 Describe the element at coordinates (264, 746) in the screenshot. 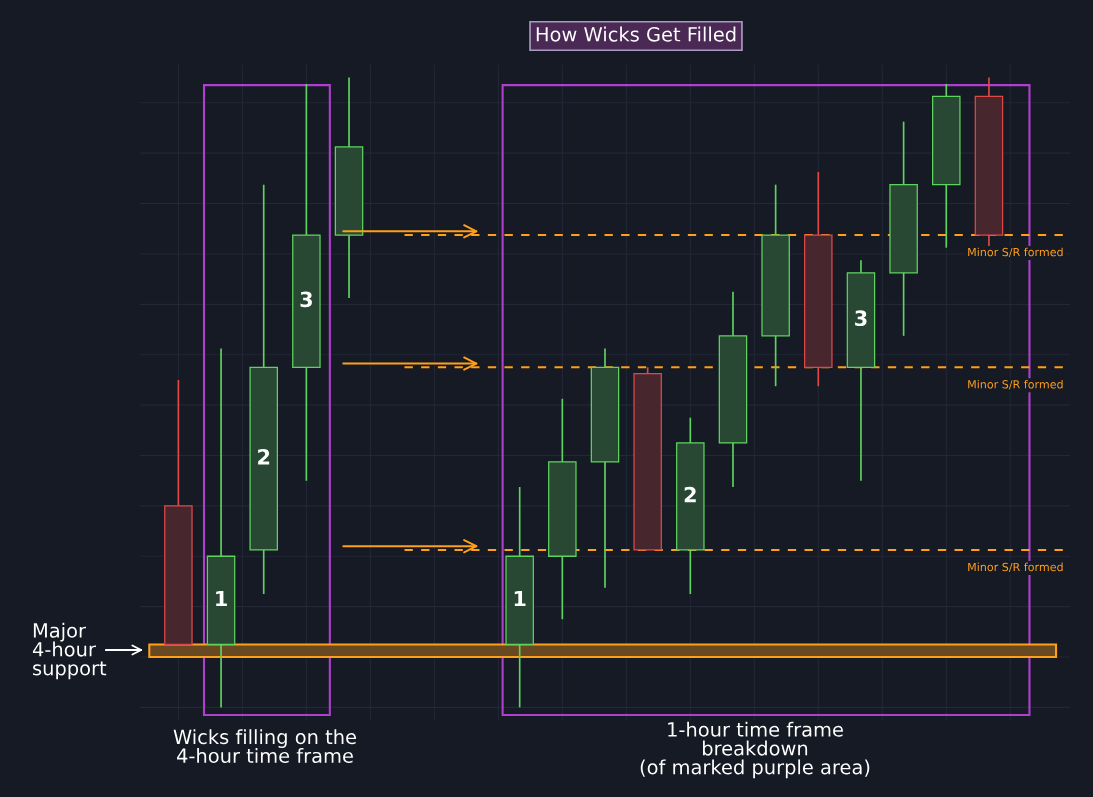

I see `text: Wicks filling on the 4-hour time frame` at that location.